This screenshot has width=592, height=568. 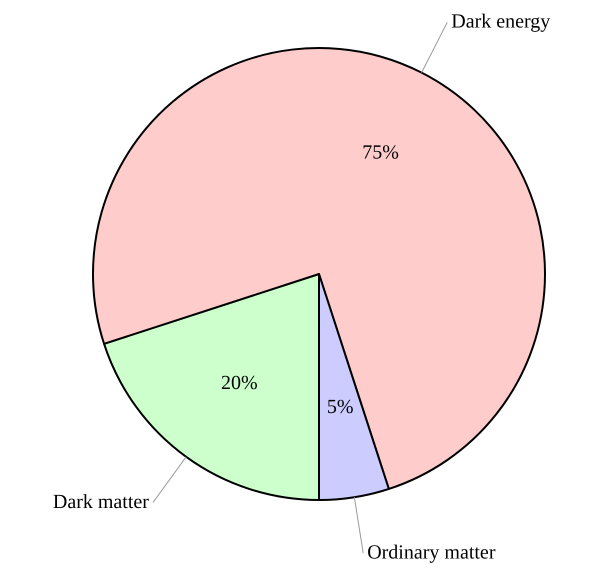 What do you see at coordinates (239, 383) in the screenshot?
I see `data-label: 20%` at bounding box center [239, 383].